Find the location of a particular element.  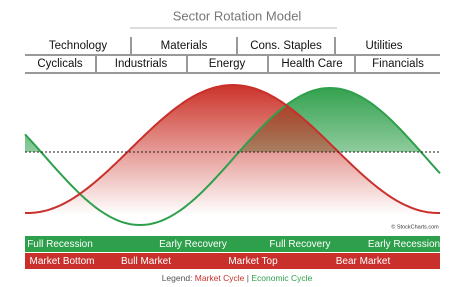

copyright: © StockCharts.com is located at coordinates (415, 226).